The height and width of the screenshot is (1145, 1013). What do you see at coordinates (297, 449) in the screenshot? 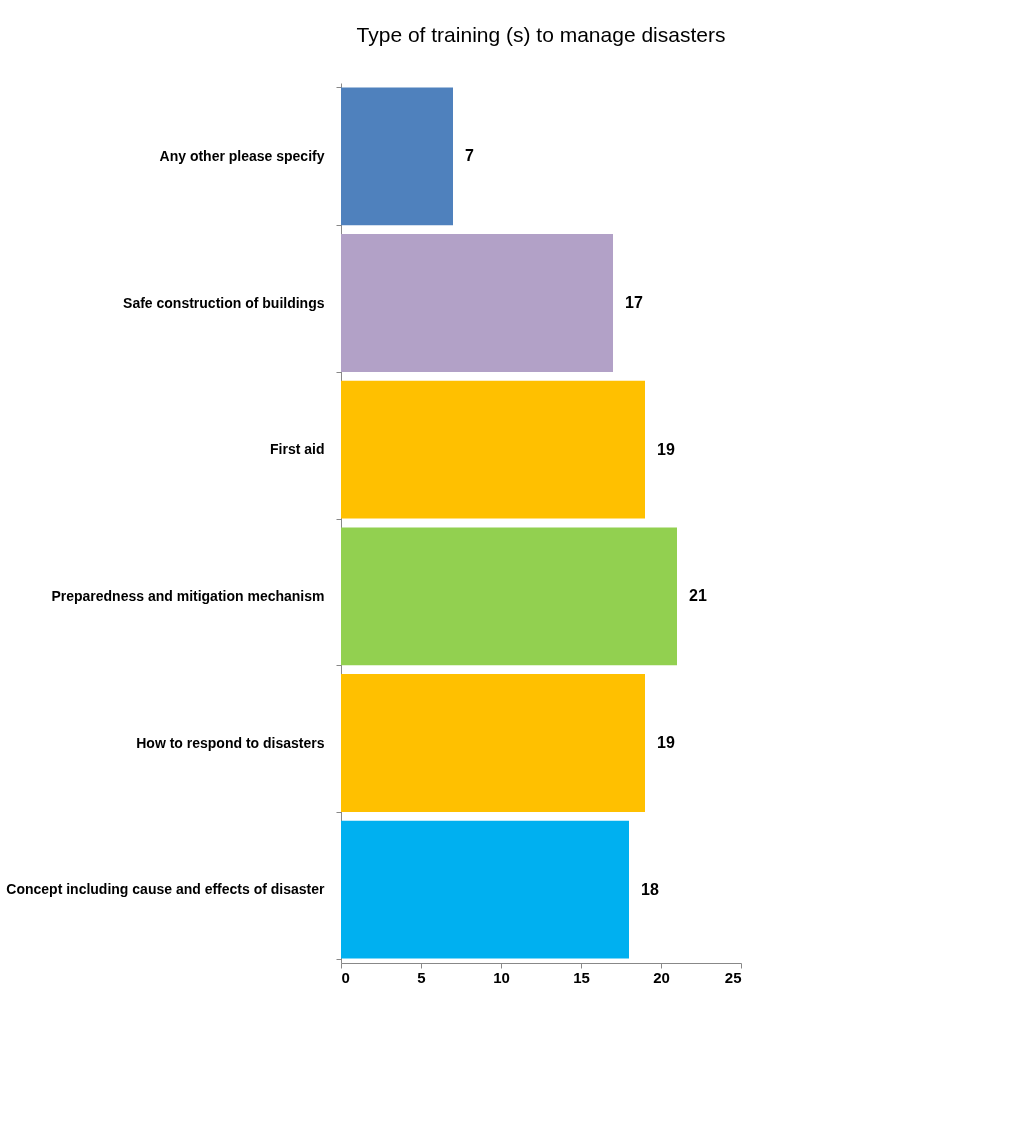
I see `y-tick-label: First aid` at bounding box center [297, 449].